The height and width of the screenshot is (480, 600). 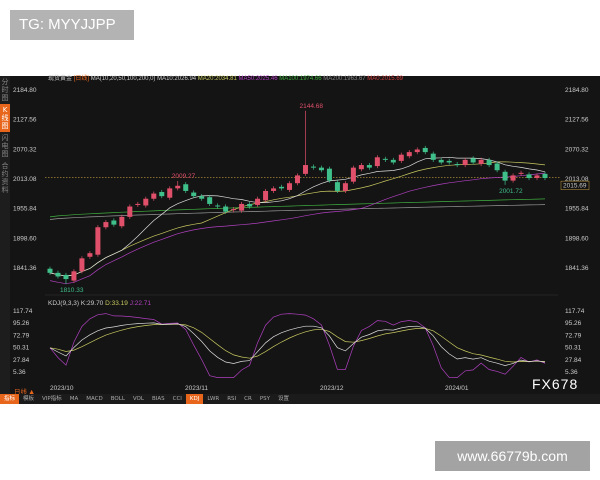 What do you see at coordinates (194, 399) in the screenshot?
I see `tab-kdj: KDJ` at bounding box center [194, 399].